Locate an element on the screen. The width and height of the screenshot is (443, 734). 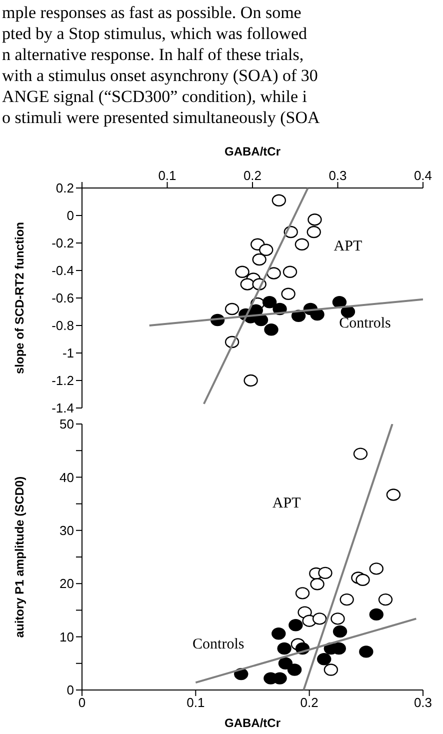
x-tick-label: 0 is located at coordinates (82, 702).